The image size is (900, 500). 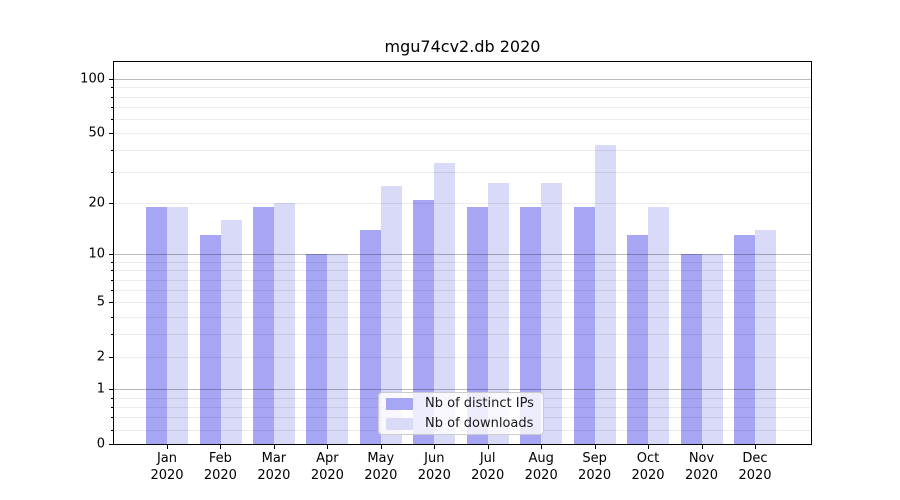 What do you see at coordinates (701, 458) in the screenshot?
I see `x-tick-month: Nov` at bounding box center [701, 458].